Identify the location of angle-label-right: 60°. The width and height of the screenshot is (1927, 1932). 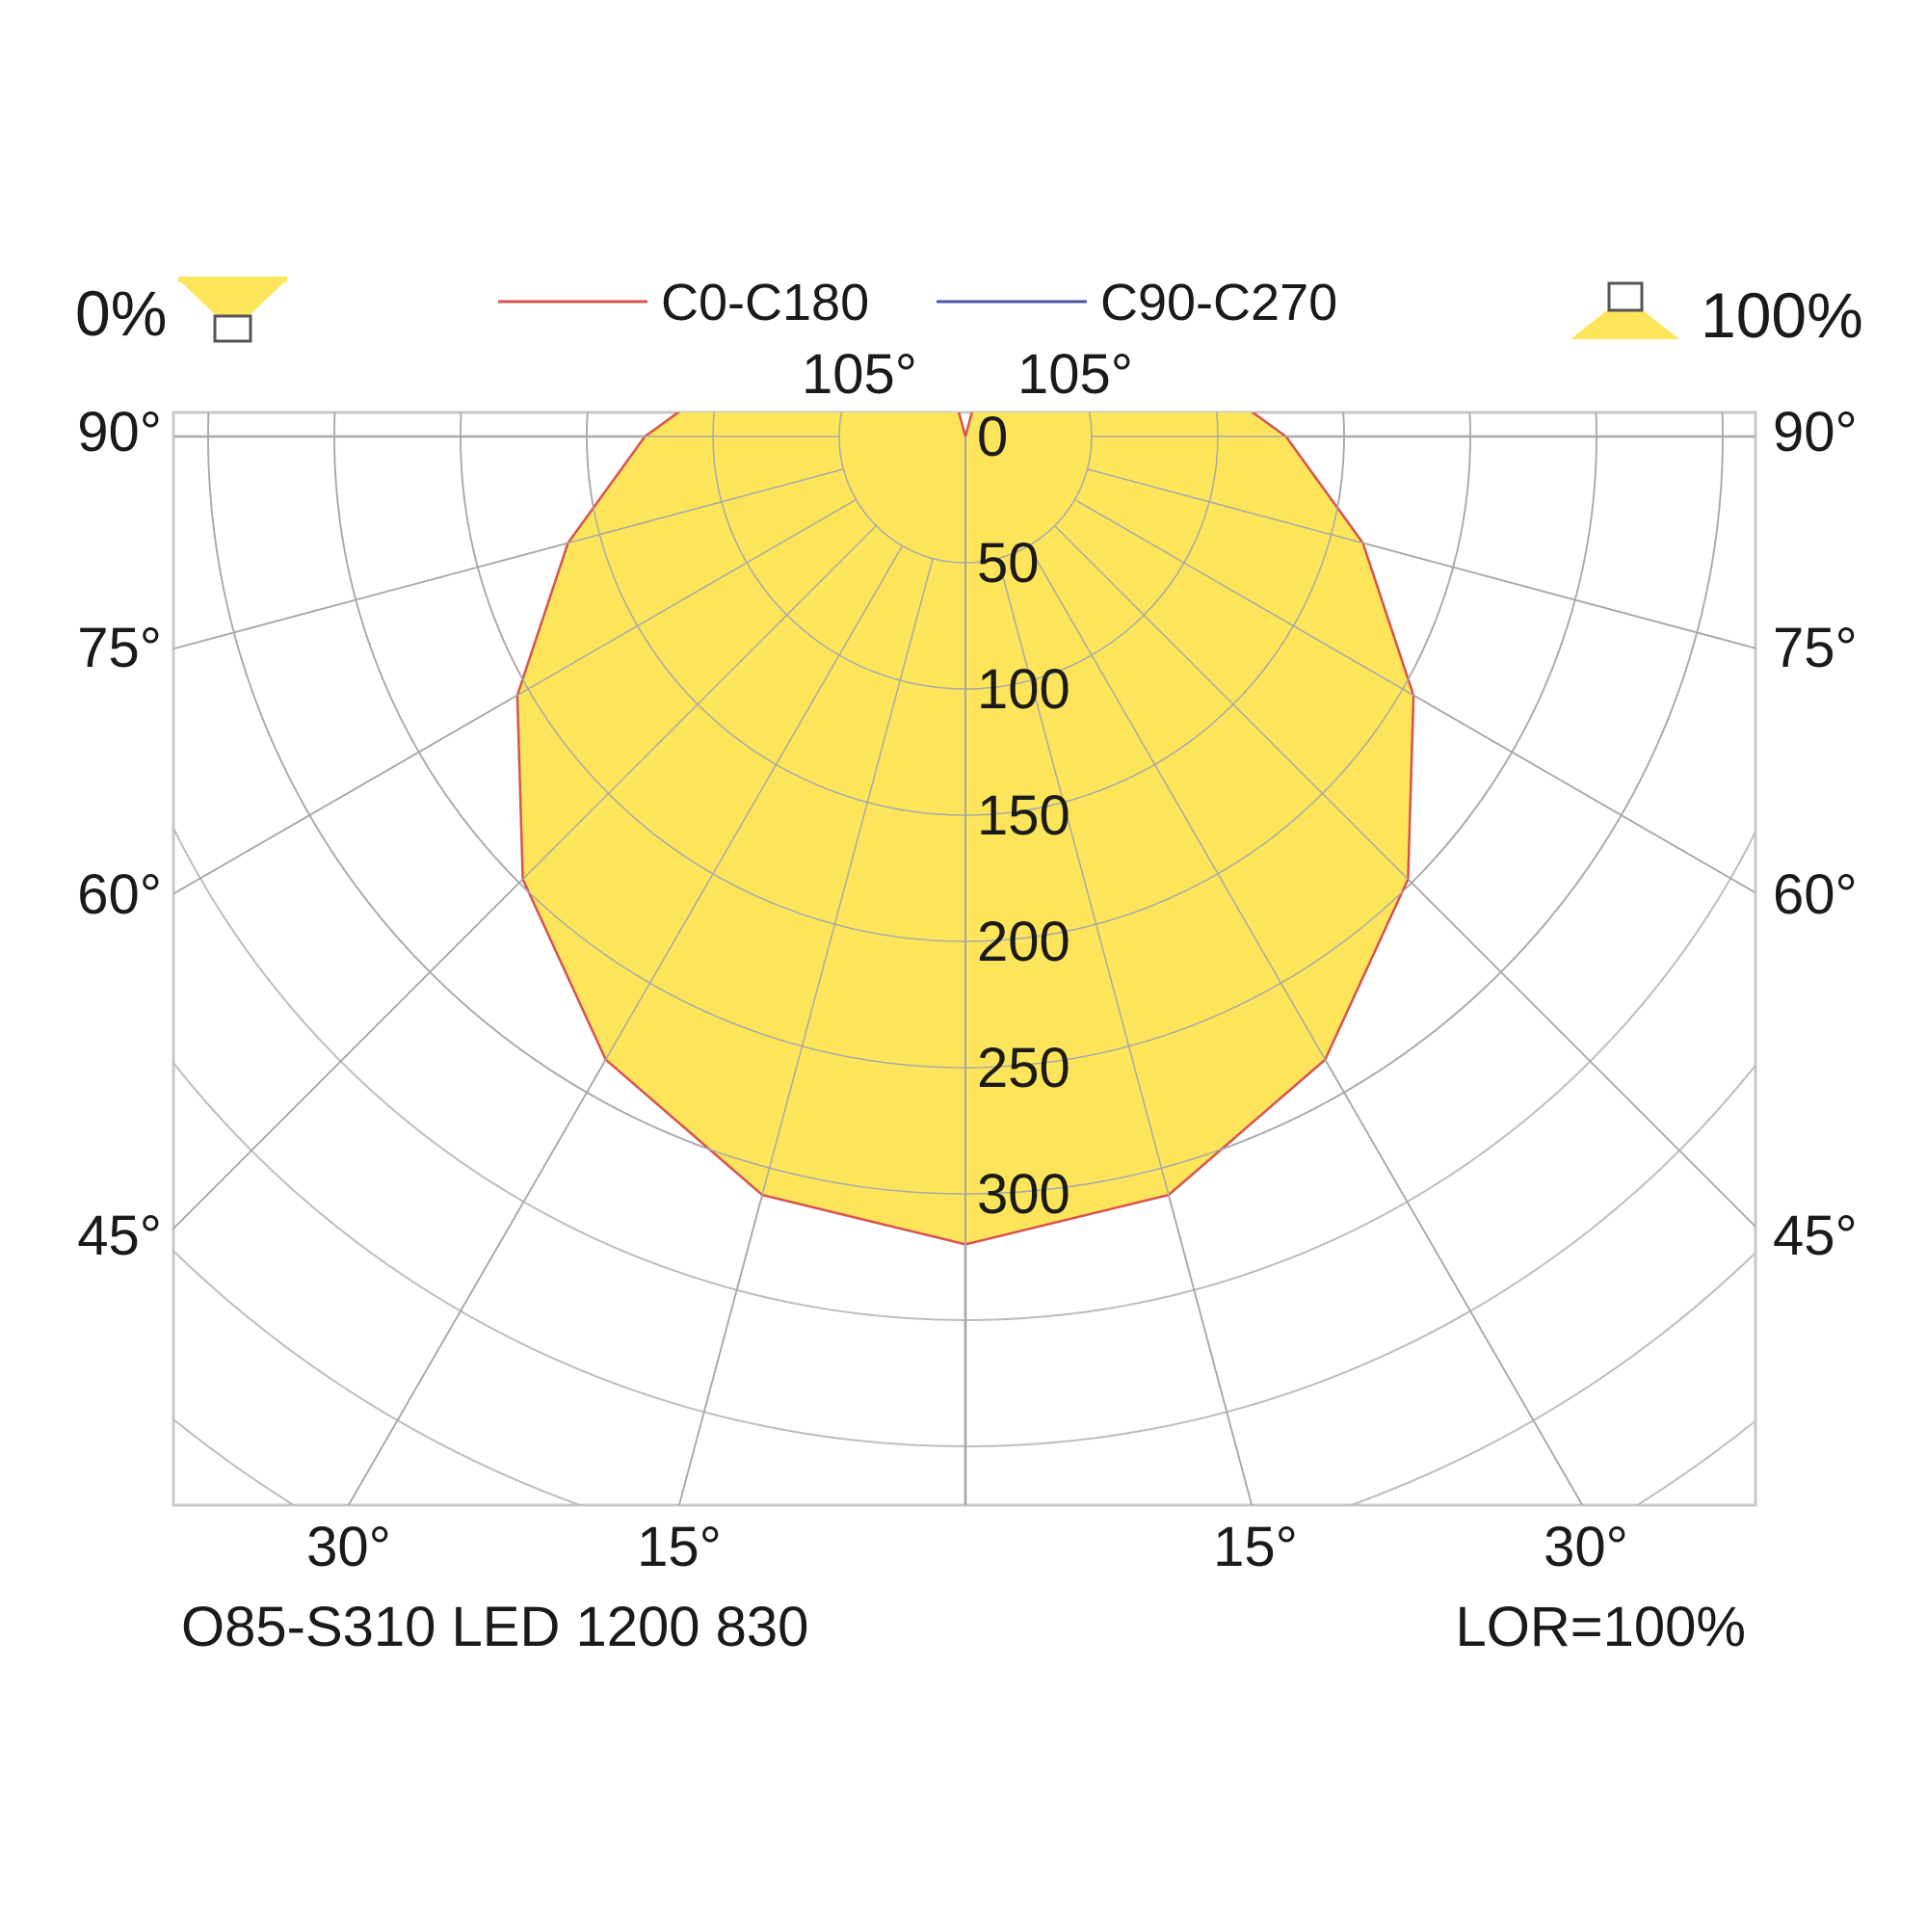
(1816, 894).